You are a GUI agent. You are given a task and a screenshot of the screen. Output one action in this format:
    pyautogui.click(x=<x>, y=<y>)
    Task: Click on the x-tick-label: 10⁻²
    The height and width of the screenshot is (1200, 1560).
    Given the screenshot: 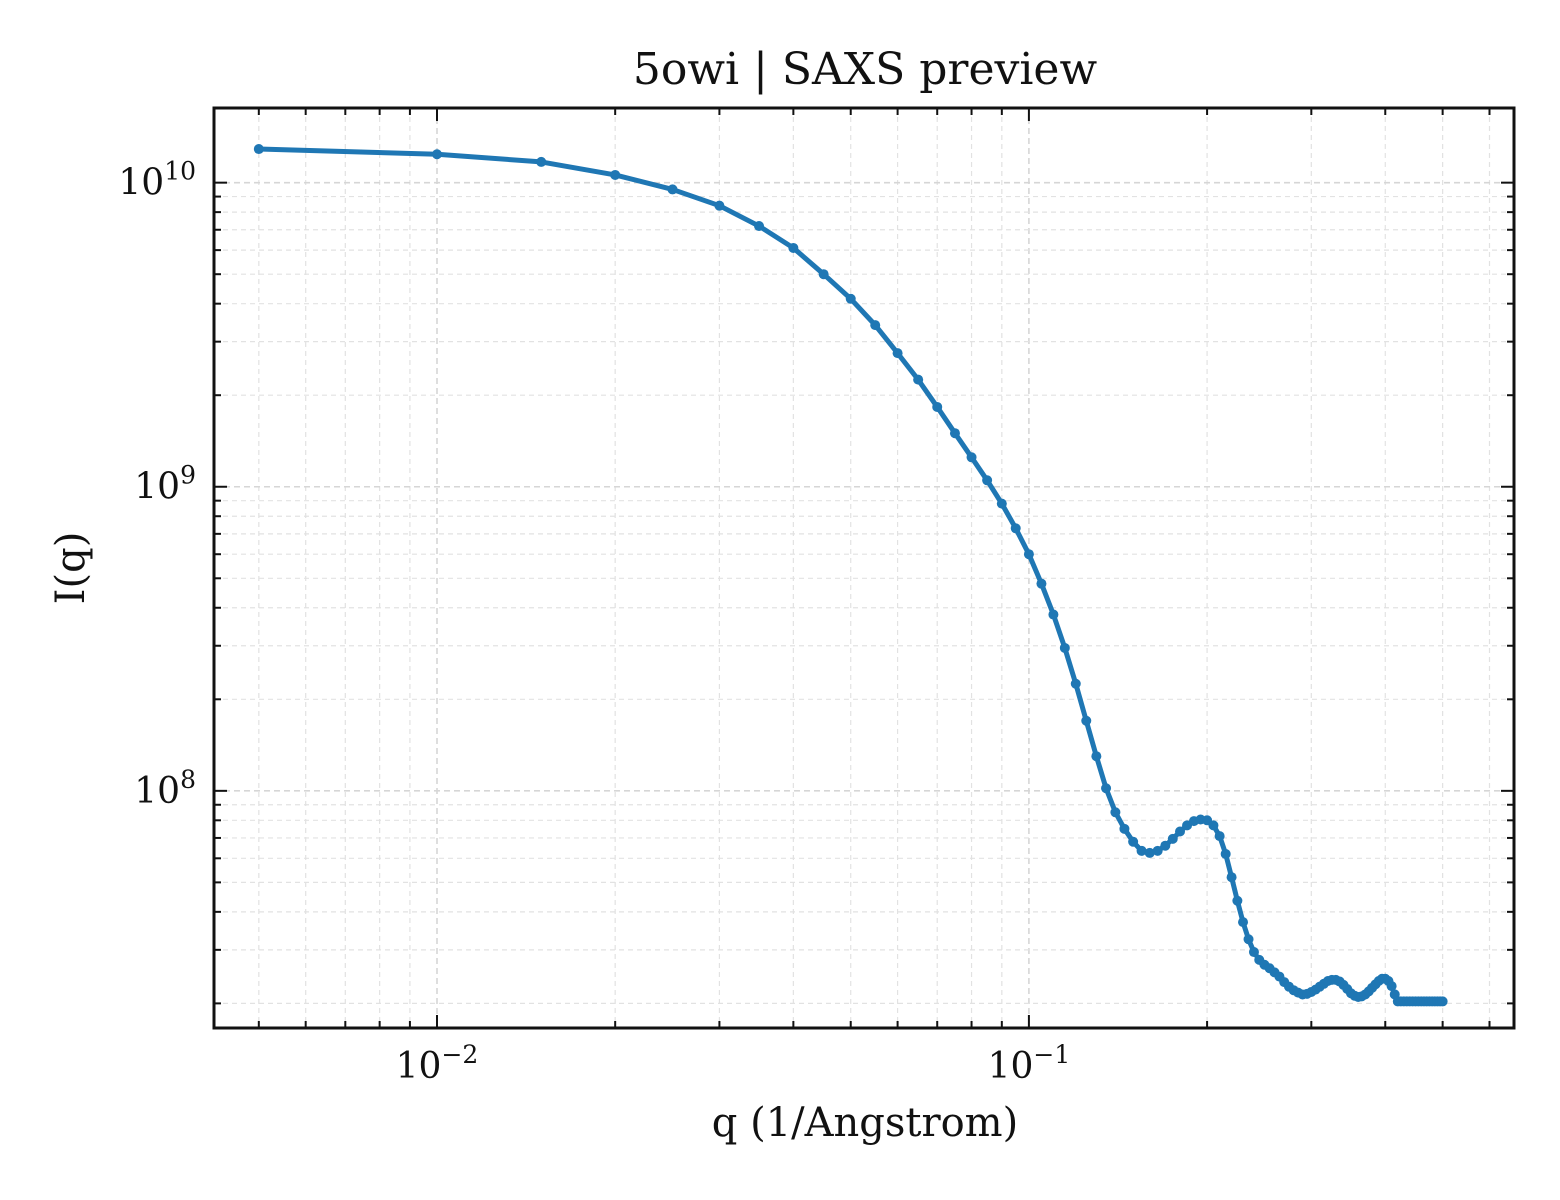 What is the action you would take?
    pyautogui.click(x=437, y=1063)
    